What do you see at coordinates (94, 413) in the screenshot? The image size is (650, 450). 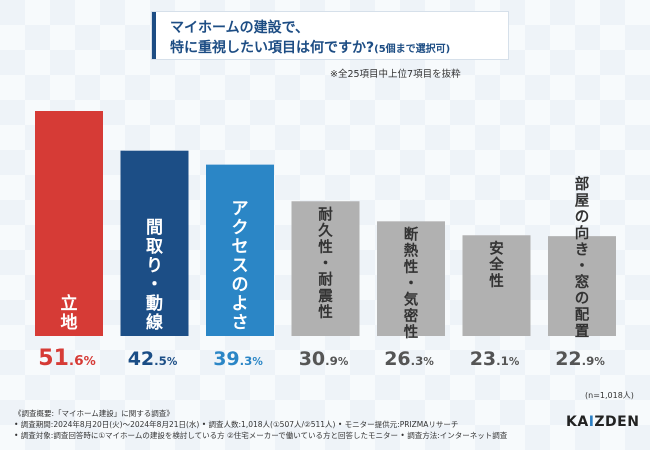 I see `footer-line1: 《調査概要:「マイホーム建設」に関する調査》` at bounding box center [94, 413].